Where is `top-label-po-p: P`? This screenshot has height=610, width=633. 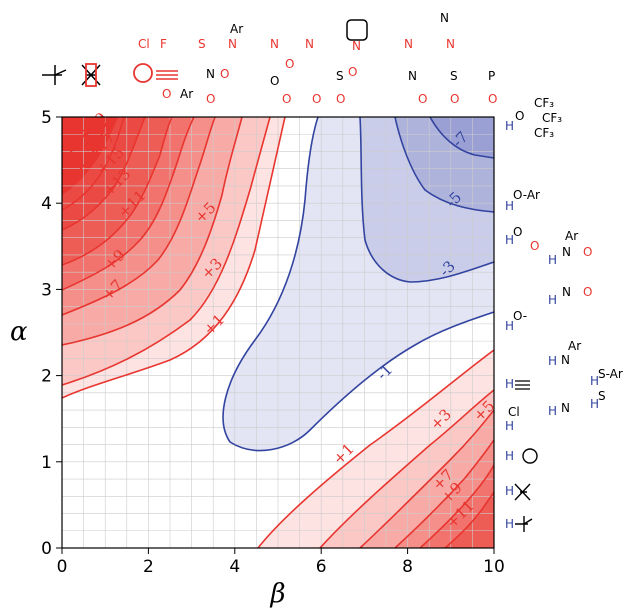
top-label-po-p: P is located at coordinates (491, 76).